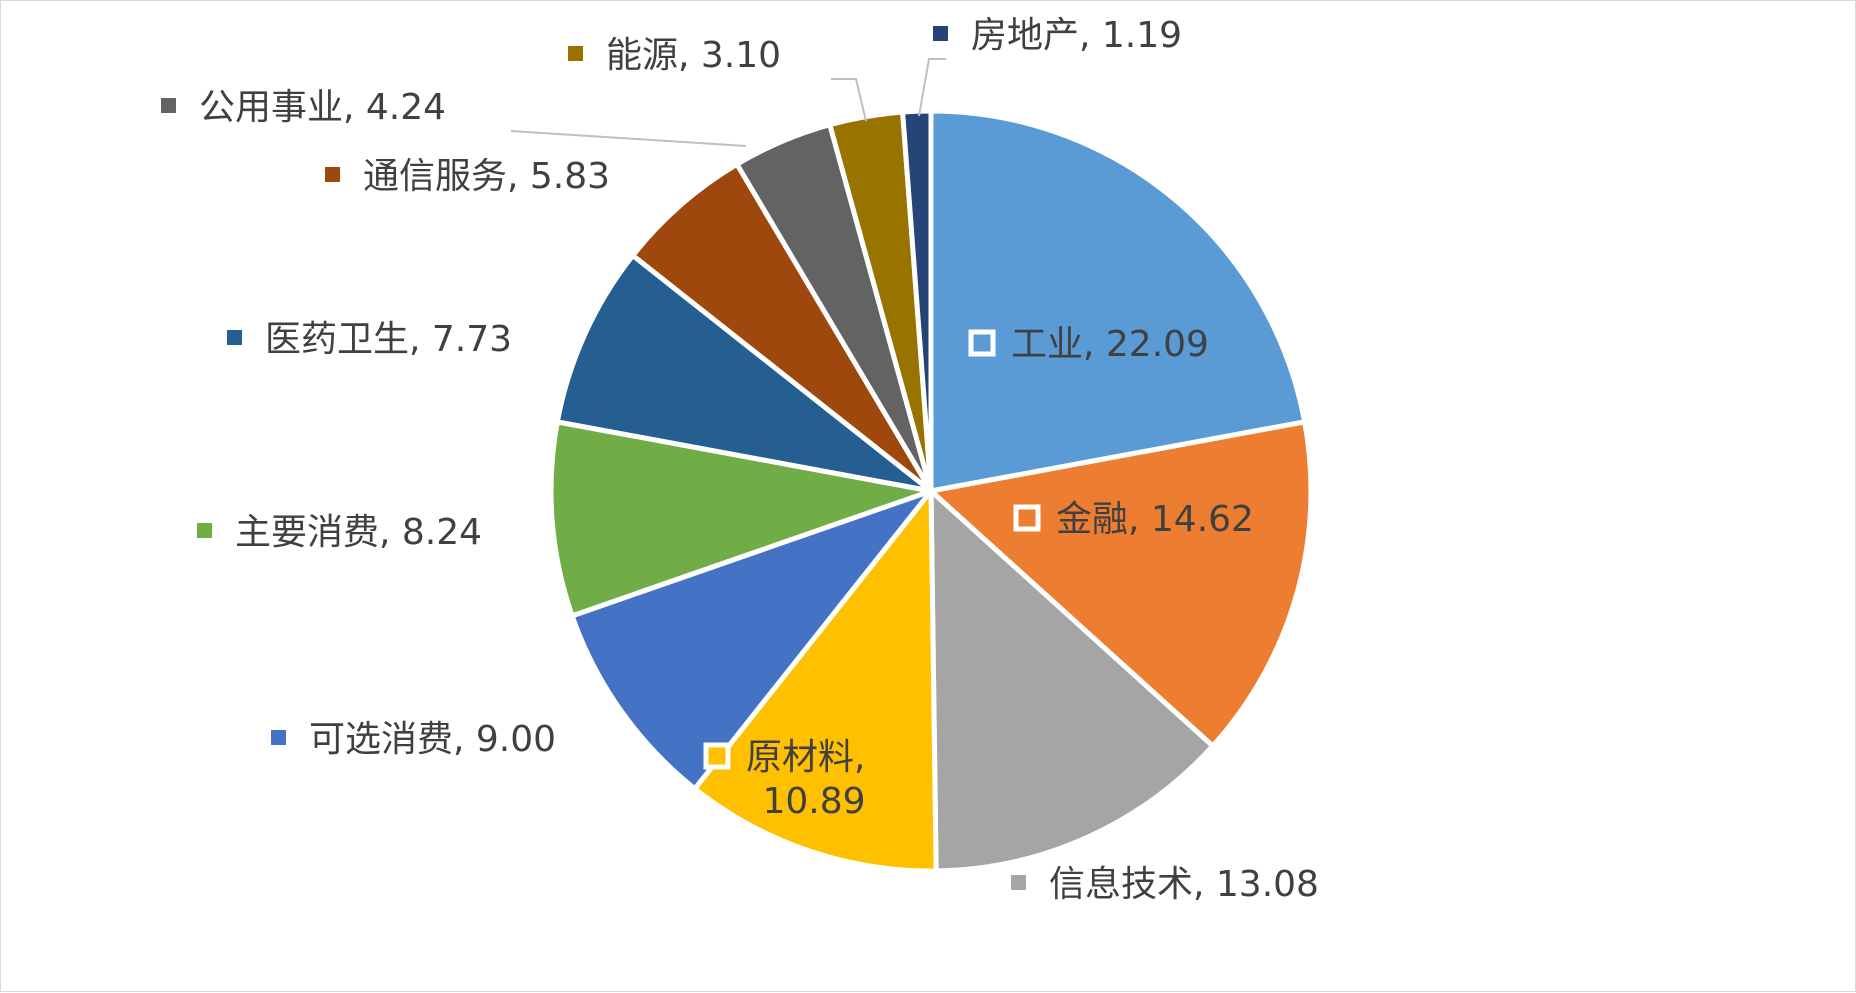 This screenshot has width=1856, height=993. I want to click on data-label-text-6: 主要消费, 8.24, so click(358, 532).